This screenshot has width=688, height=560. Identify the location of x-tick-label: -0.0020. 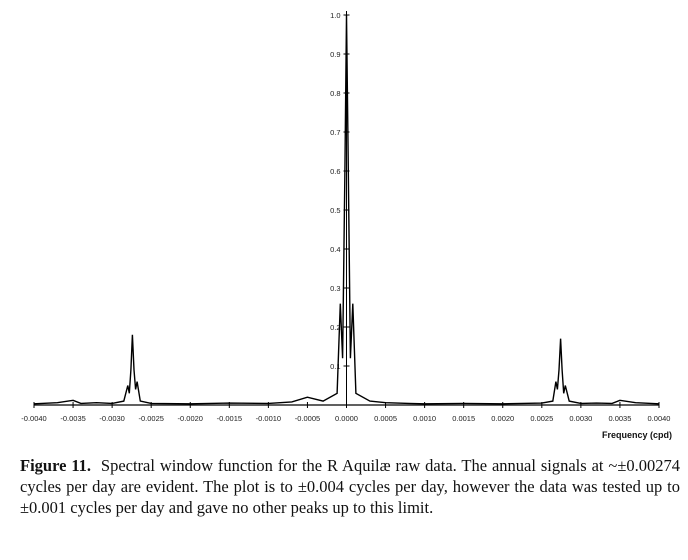
(190, 418).